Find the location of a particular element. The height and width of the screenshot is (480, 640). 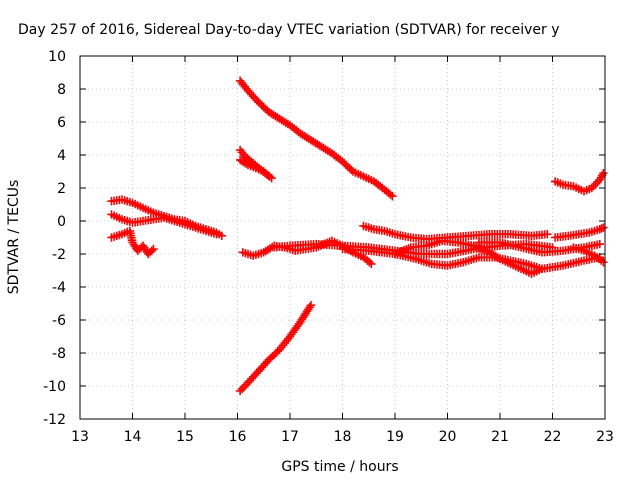

y-tick-label: 10 is located at coordinates (57, 57).